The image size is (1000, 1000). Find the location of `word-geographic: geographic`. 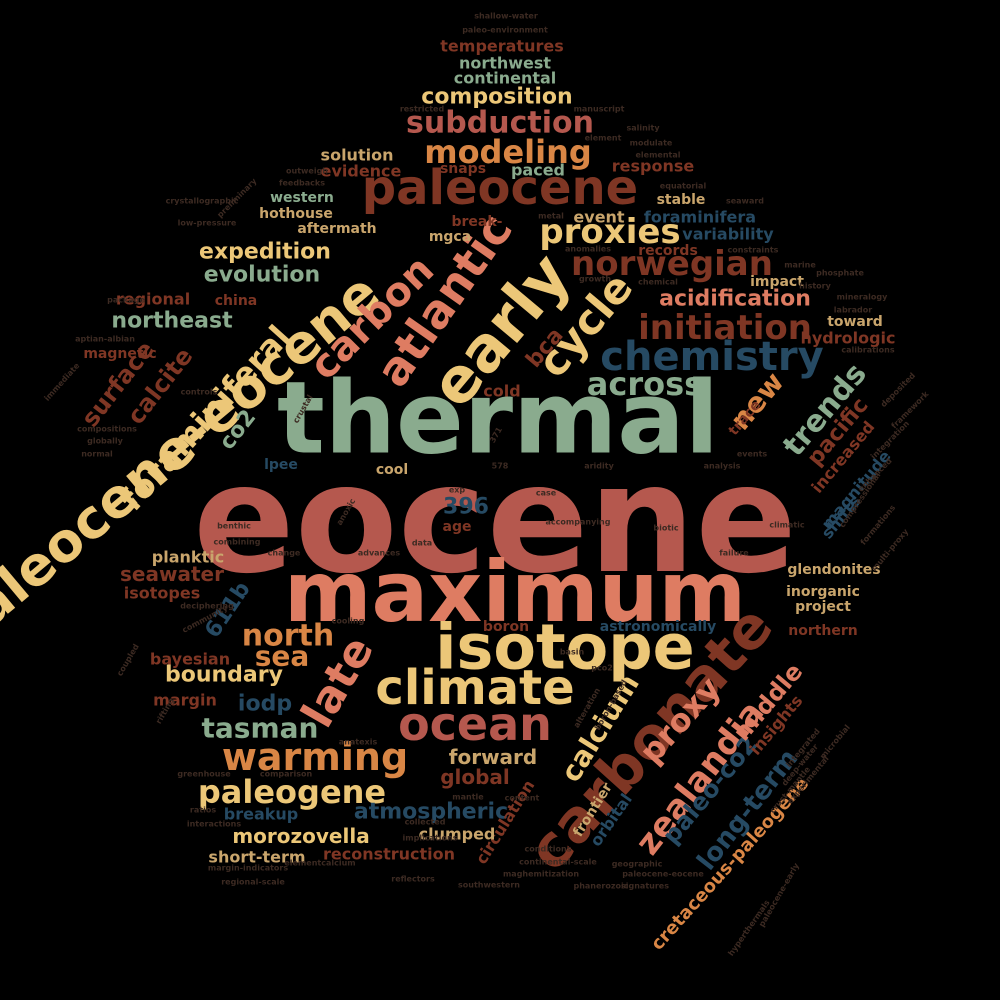

word-geographic: geographic is located at coordinates (637, 864).